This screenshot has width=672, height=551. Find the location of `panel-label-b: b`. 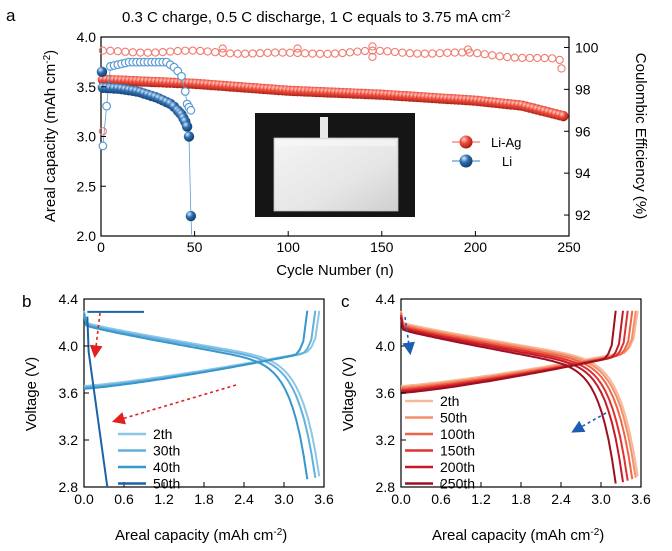

panel-label-b: b is located at coordinates (26, 301).